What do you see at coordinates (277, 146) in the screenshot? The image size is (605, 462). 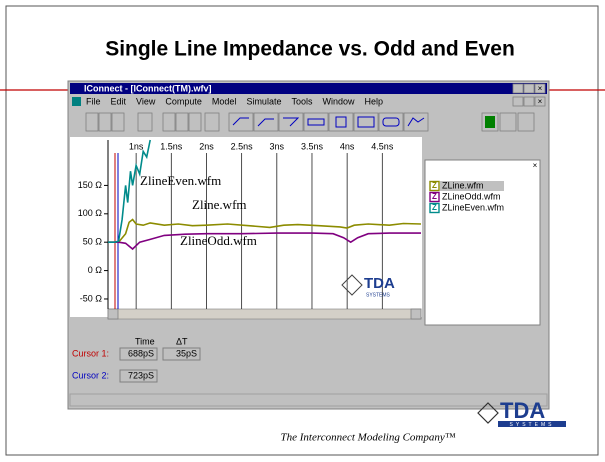 I see `x-tick-label: 3ns` at bounding box center [277, 146].